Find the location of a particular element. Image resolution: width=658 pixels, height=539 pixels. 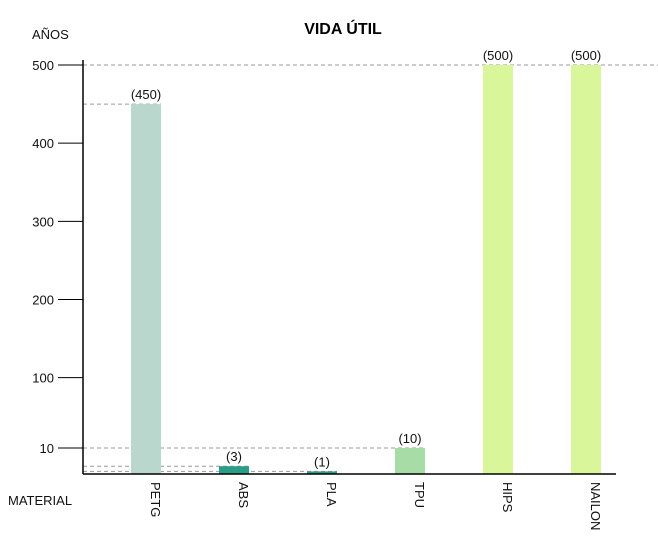

y-tick-label: 200 is located at coordinates (43, 299).